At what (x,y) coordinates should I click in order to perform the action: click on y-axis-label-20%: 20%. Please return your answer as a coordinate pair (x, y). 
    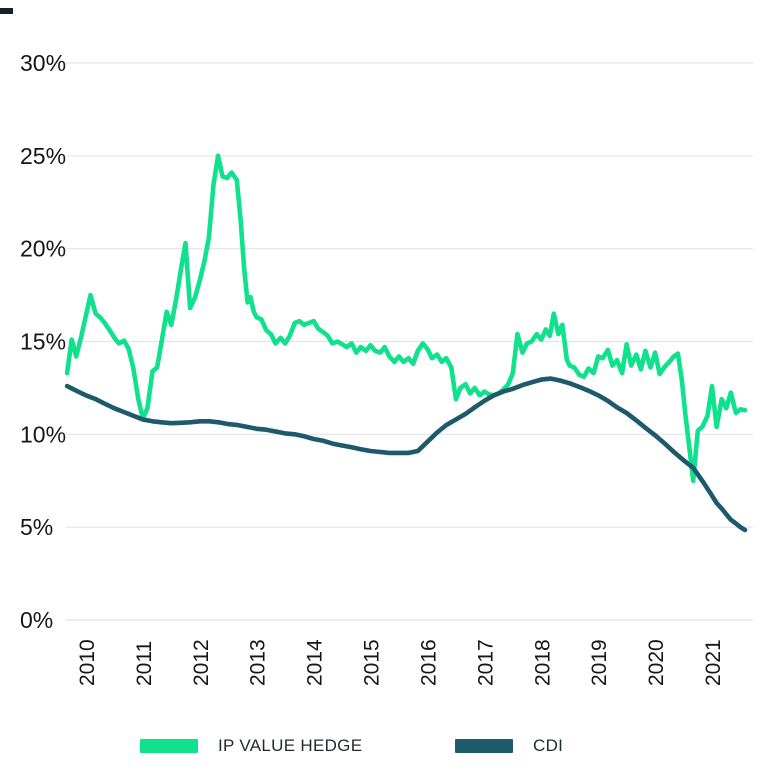
    Looking at the image, I should click on (43, 249).